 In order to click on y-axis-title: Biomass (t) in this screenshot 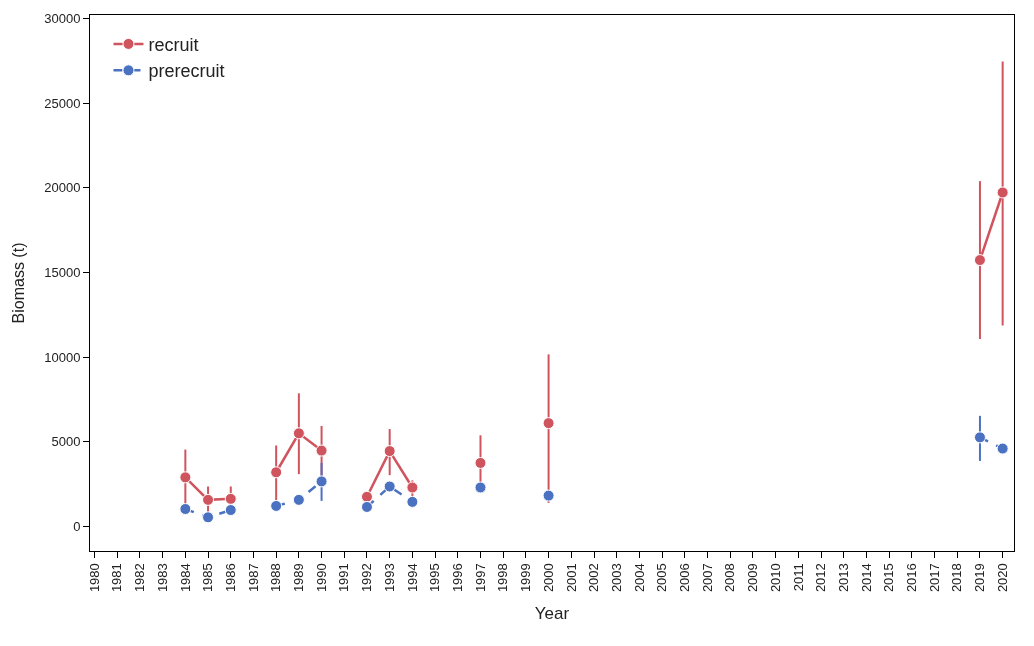, I will do `click(19, 283)`.